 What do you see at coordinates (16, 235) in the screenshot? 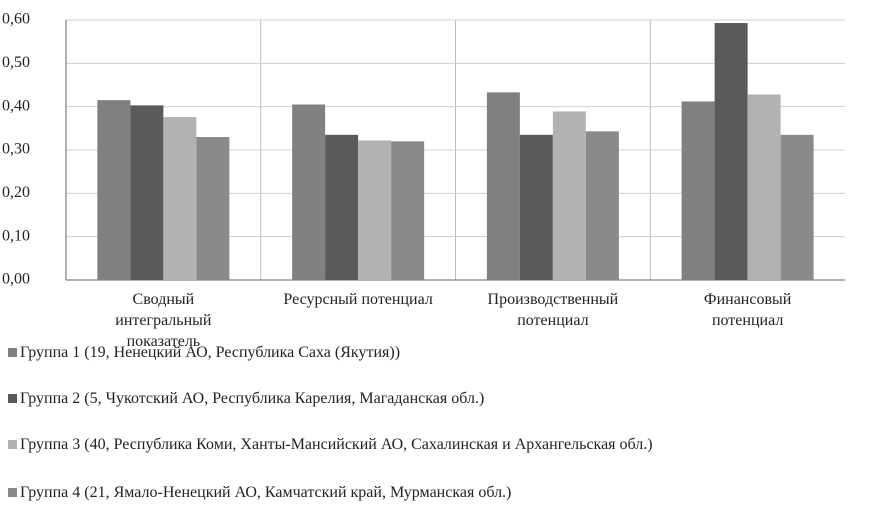
I see `y-tick-label: 0,10` at bounding box center [16, 235].